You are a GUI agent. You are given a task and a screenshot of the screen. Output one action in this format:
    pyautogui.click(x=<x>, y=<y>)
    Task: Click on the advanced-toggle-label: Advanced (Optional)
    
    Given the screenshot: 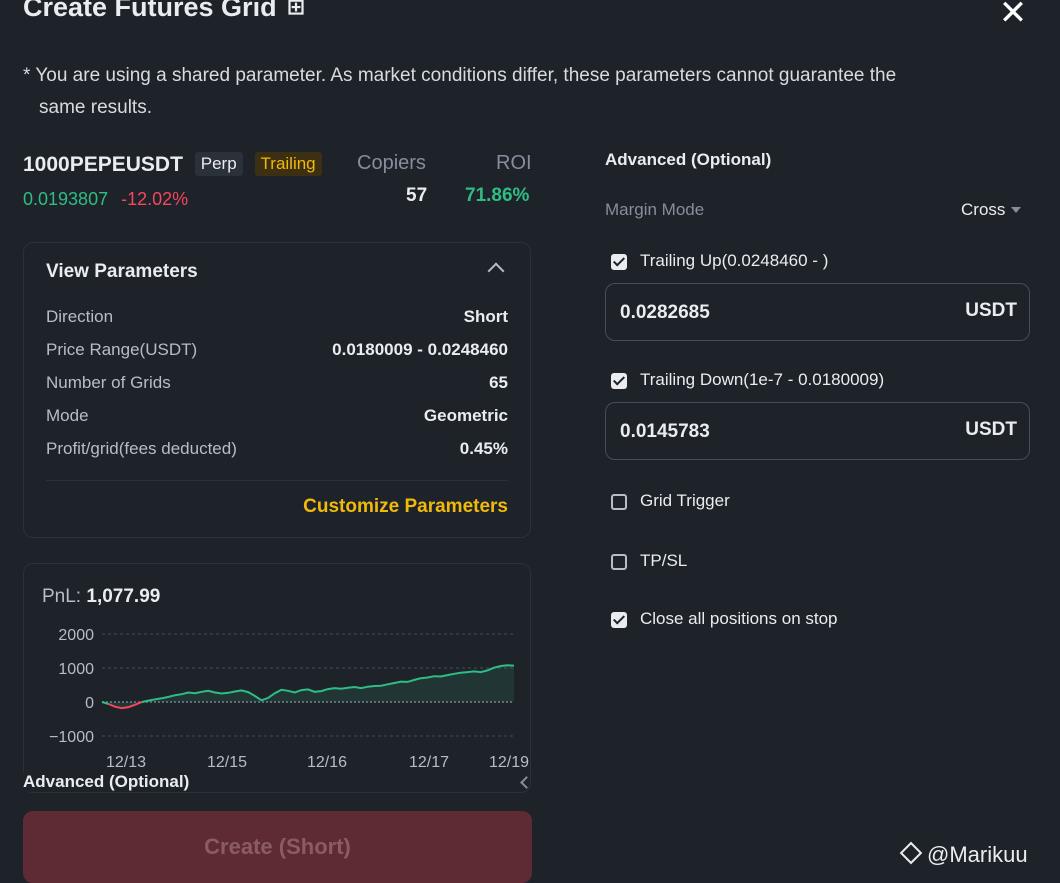 What is the action you would take?
    pyautogui.click(x=108, y=782)
    